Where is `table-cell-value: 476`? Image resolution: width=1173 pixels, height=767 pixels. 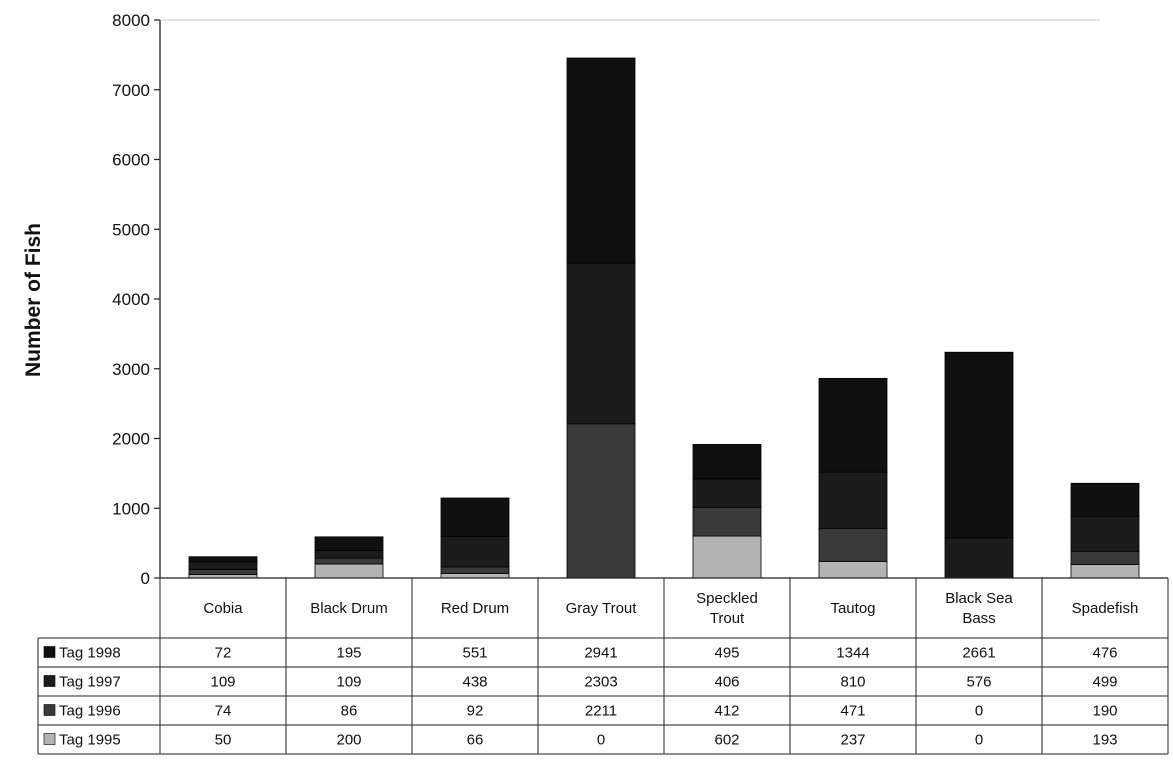 table-cell-value: 476 is located at coordinates (1104, 653).